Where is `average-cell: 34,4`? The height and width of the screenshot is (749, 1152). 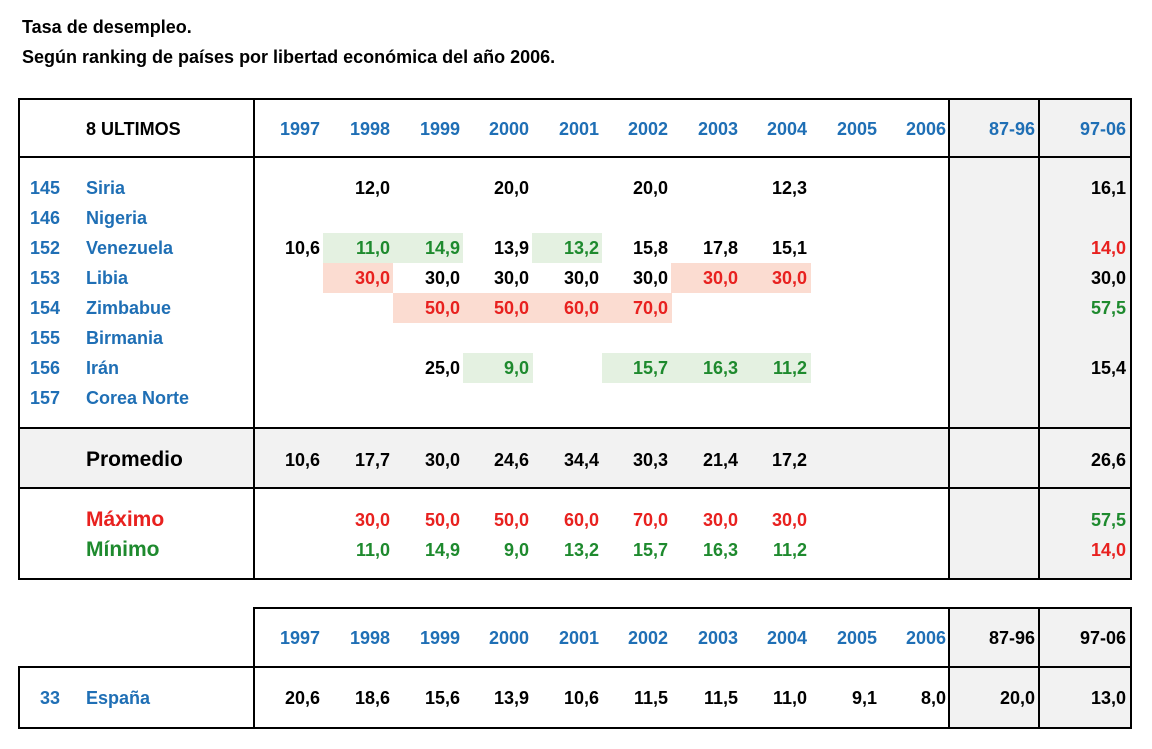
average-cell: 34,4 is located at coordinates (581, 460).